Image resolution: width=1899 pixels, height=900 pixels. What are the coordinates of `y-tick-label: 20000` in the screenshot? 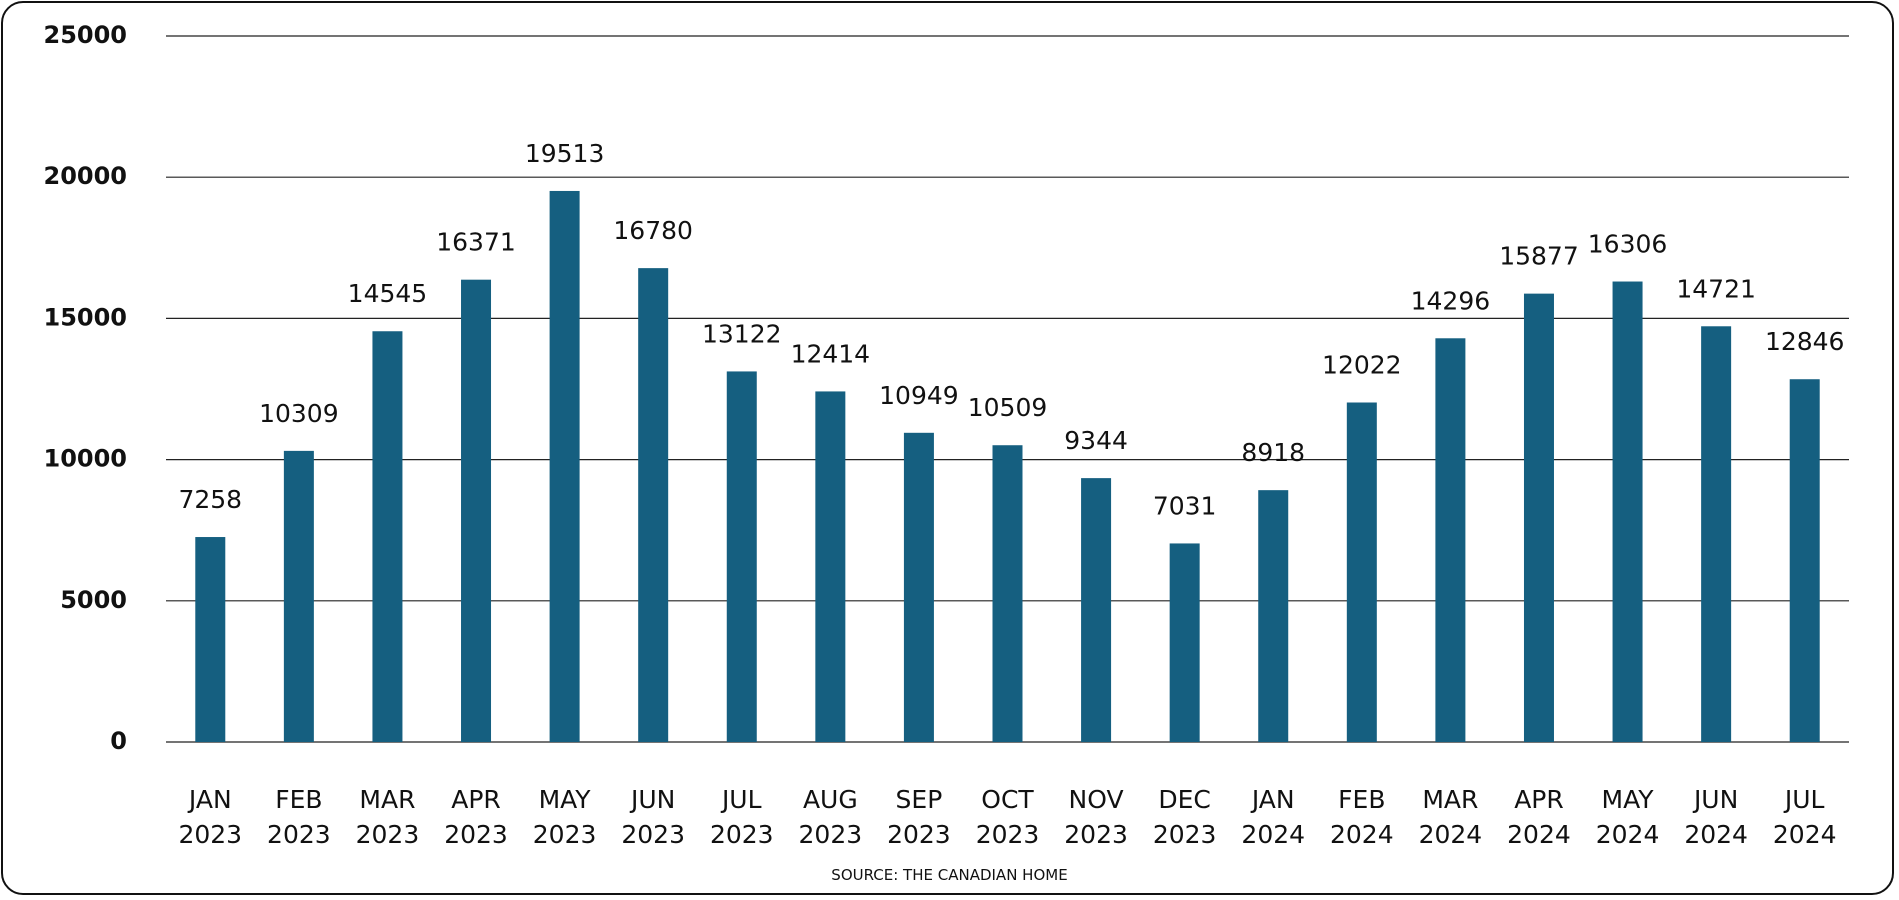 It's located at (86, 176).